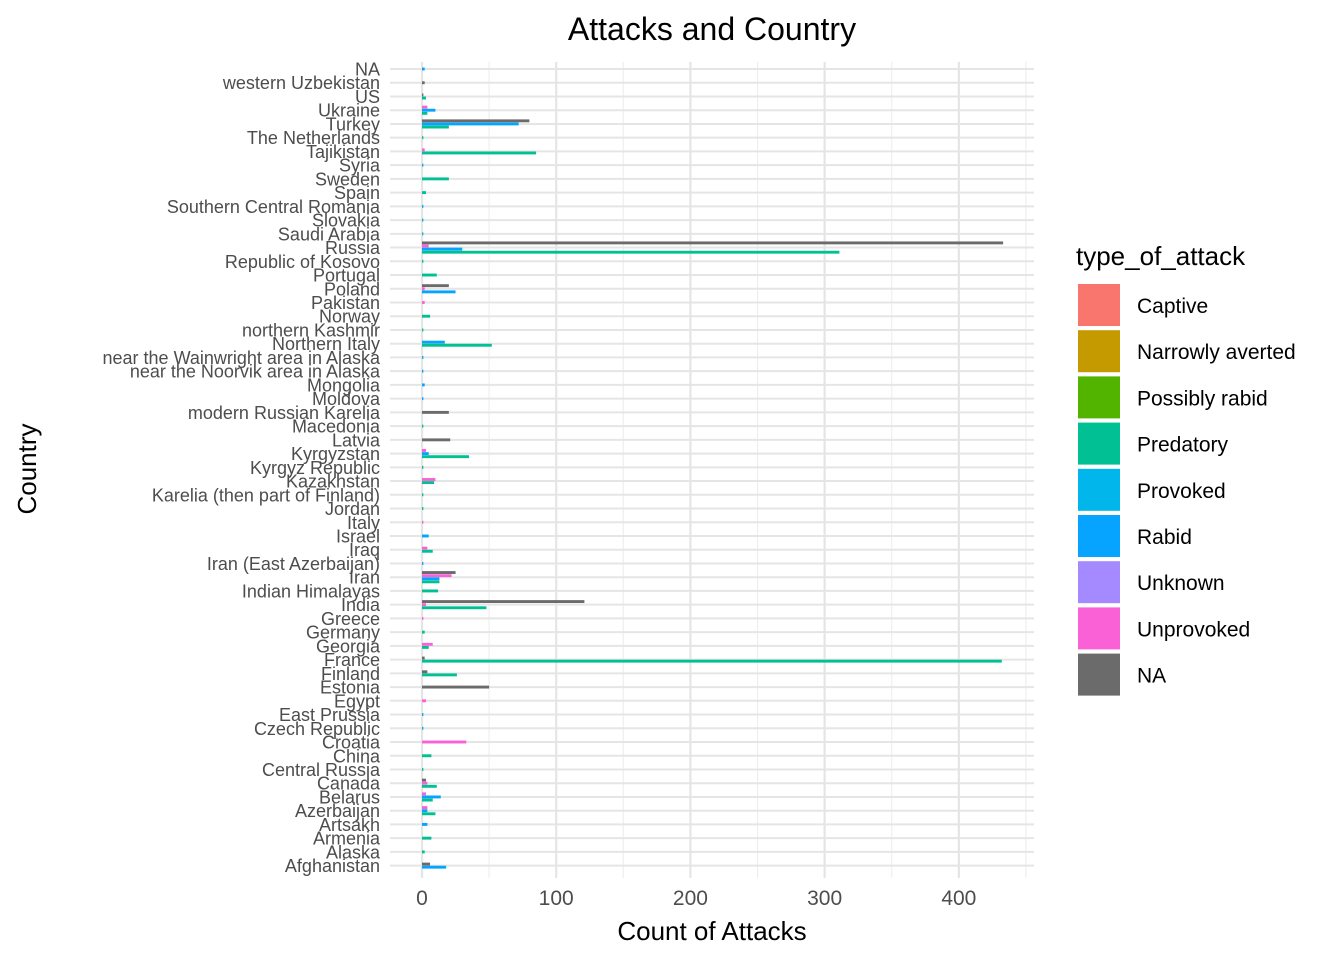  What do you see at coordinates (357, 756) in the screenshot?
I see `y-tick-label: China` at bounding box center [357, 756].